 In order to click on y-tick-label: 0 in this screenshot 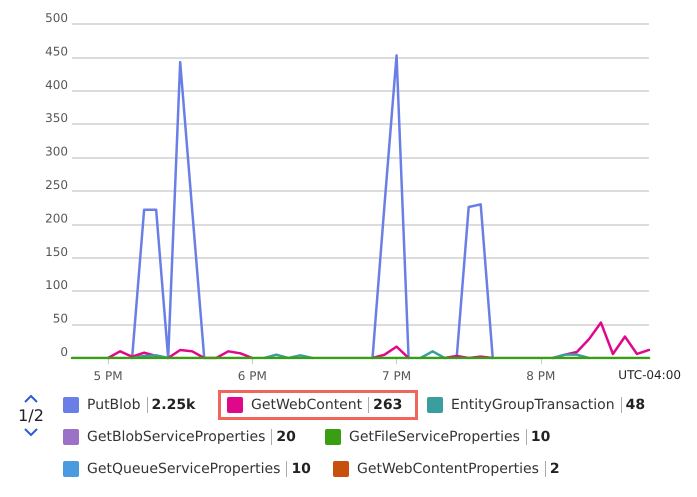, I will do `click(64, 352)`.